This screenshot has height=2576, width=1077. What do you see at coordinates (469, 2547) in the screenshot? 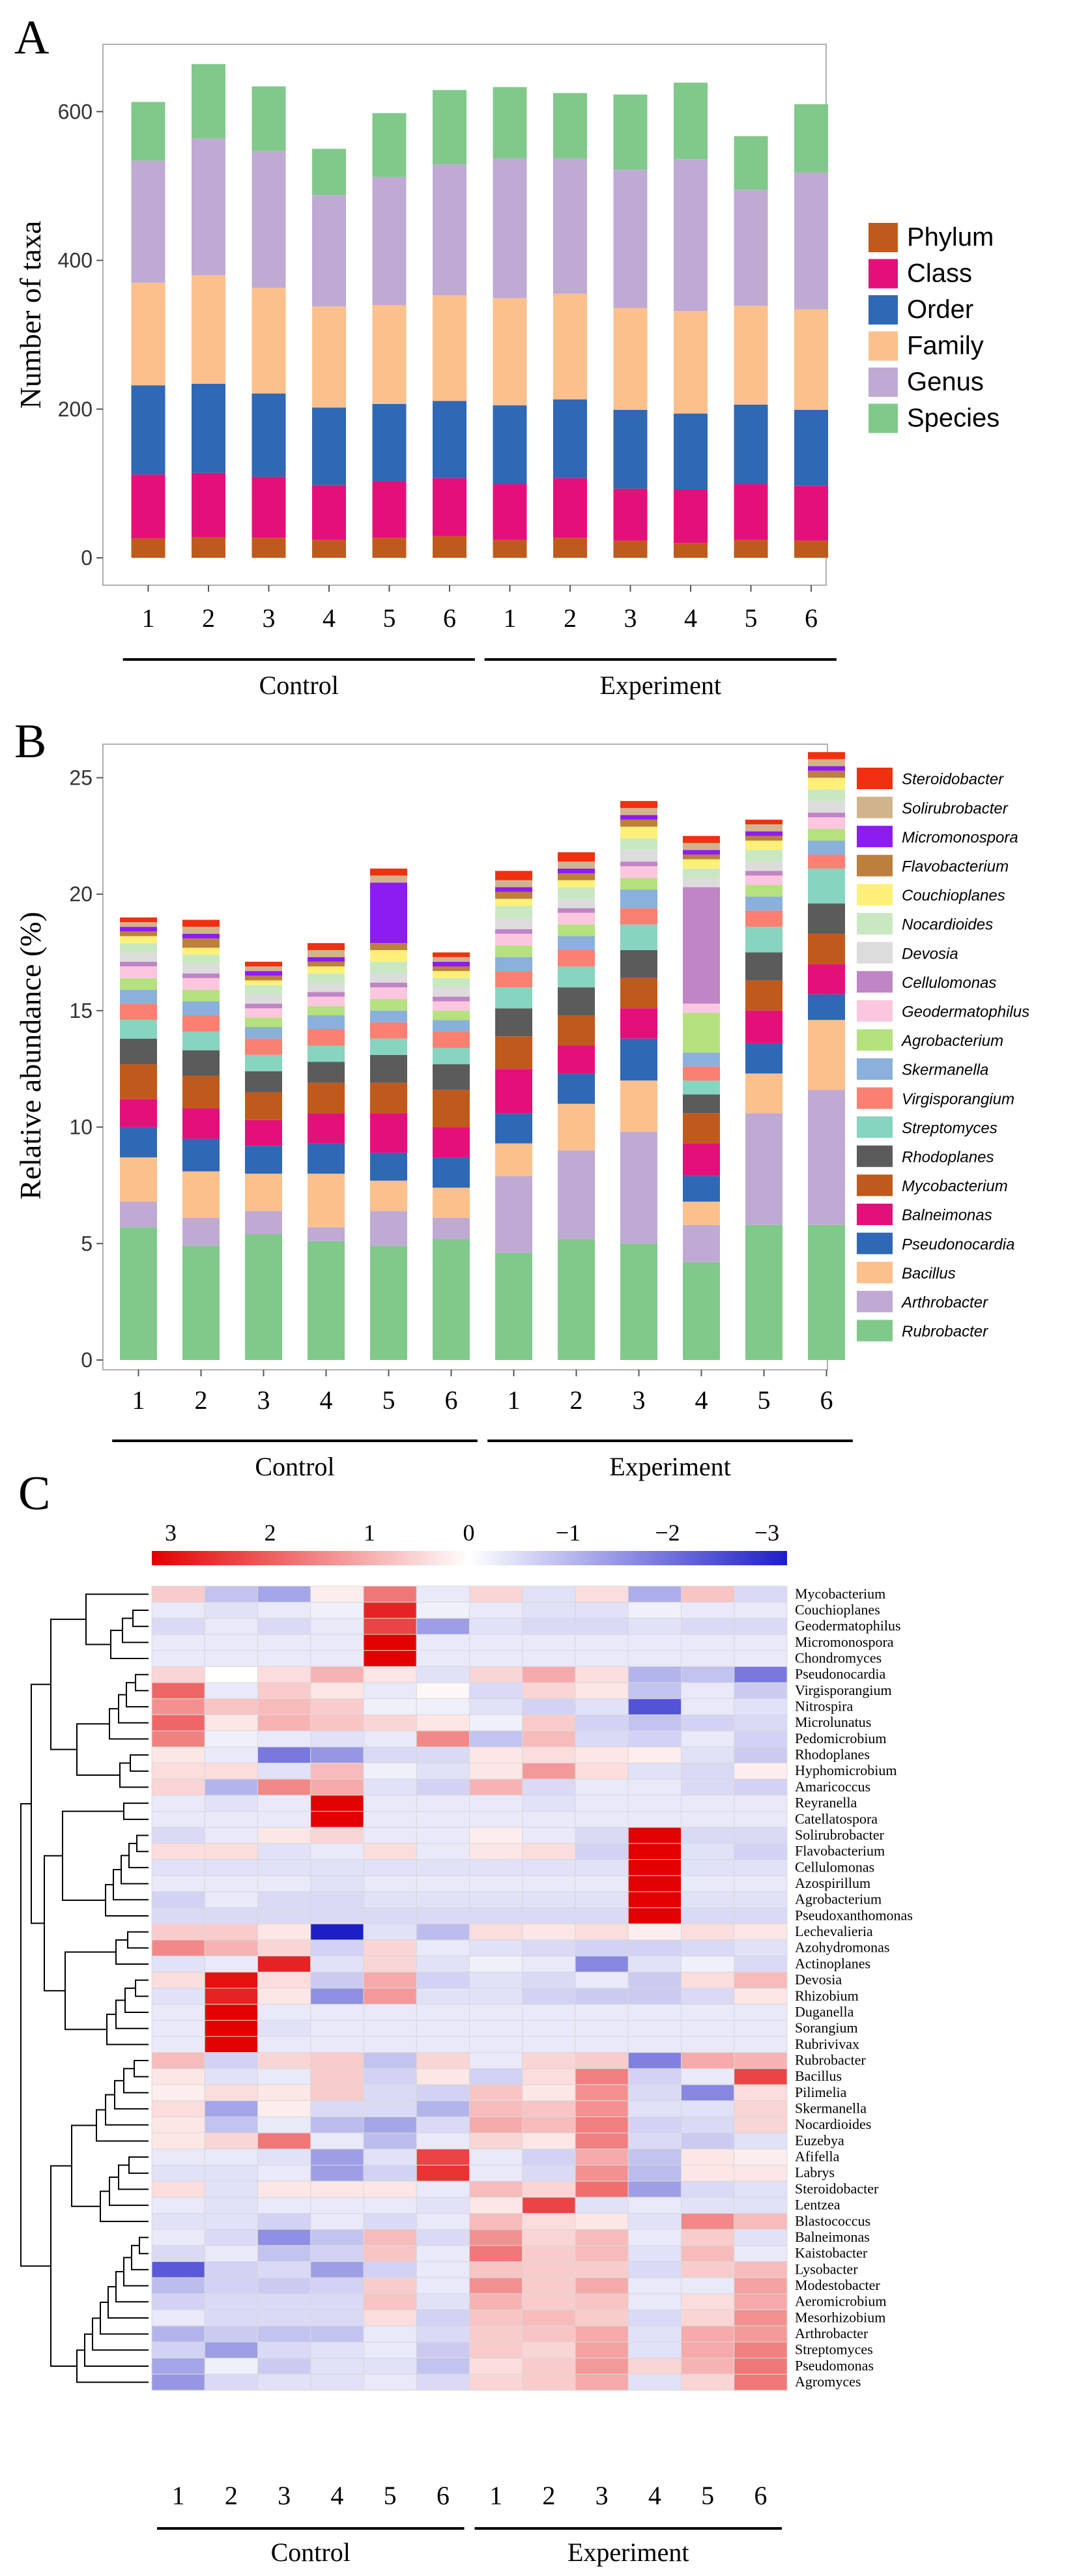
I see `group-labels-c: Control Experiment` at bounding box center [469, 2547].